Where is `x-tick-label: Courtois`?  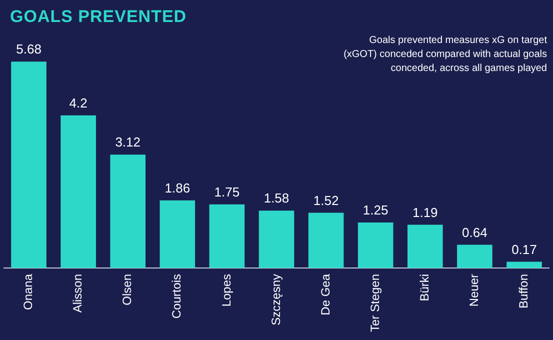
x-tick-label: Courtois is located at coordinates (177, 296).